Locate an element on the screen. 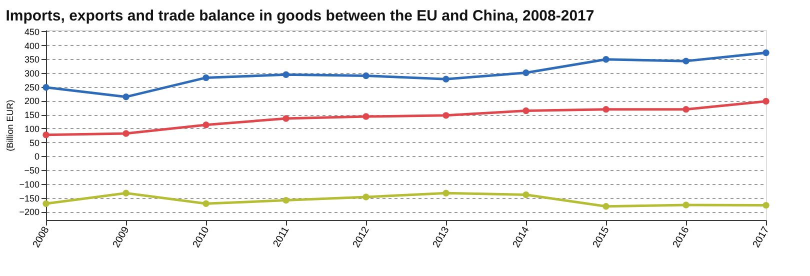 Image resolution: width=810 pixels, height=276 pixels. y-tick-label: 0 is located at coordinates (37, 157).